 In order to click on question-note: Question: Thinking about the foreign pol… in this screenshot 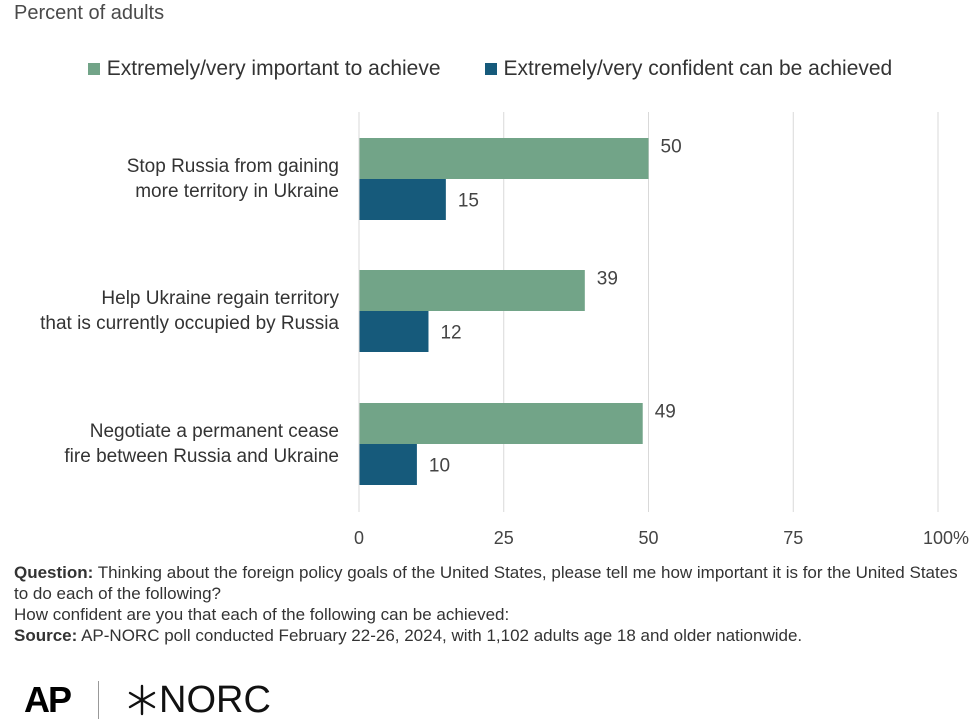, I will do `click(489, 583)`.